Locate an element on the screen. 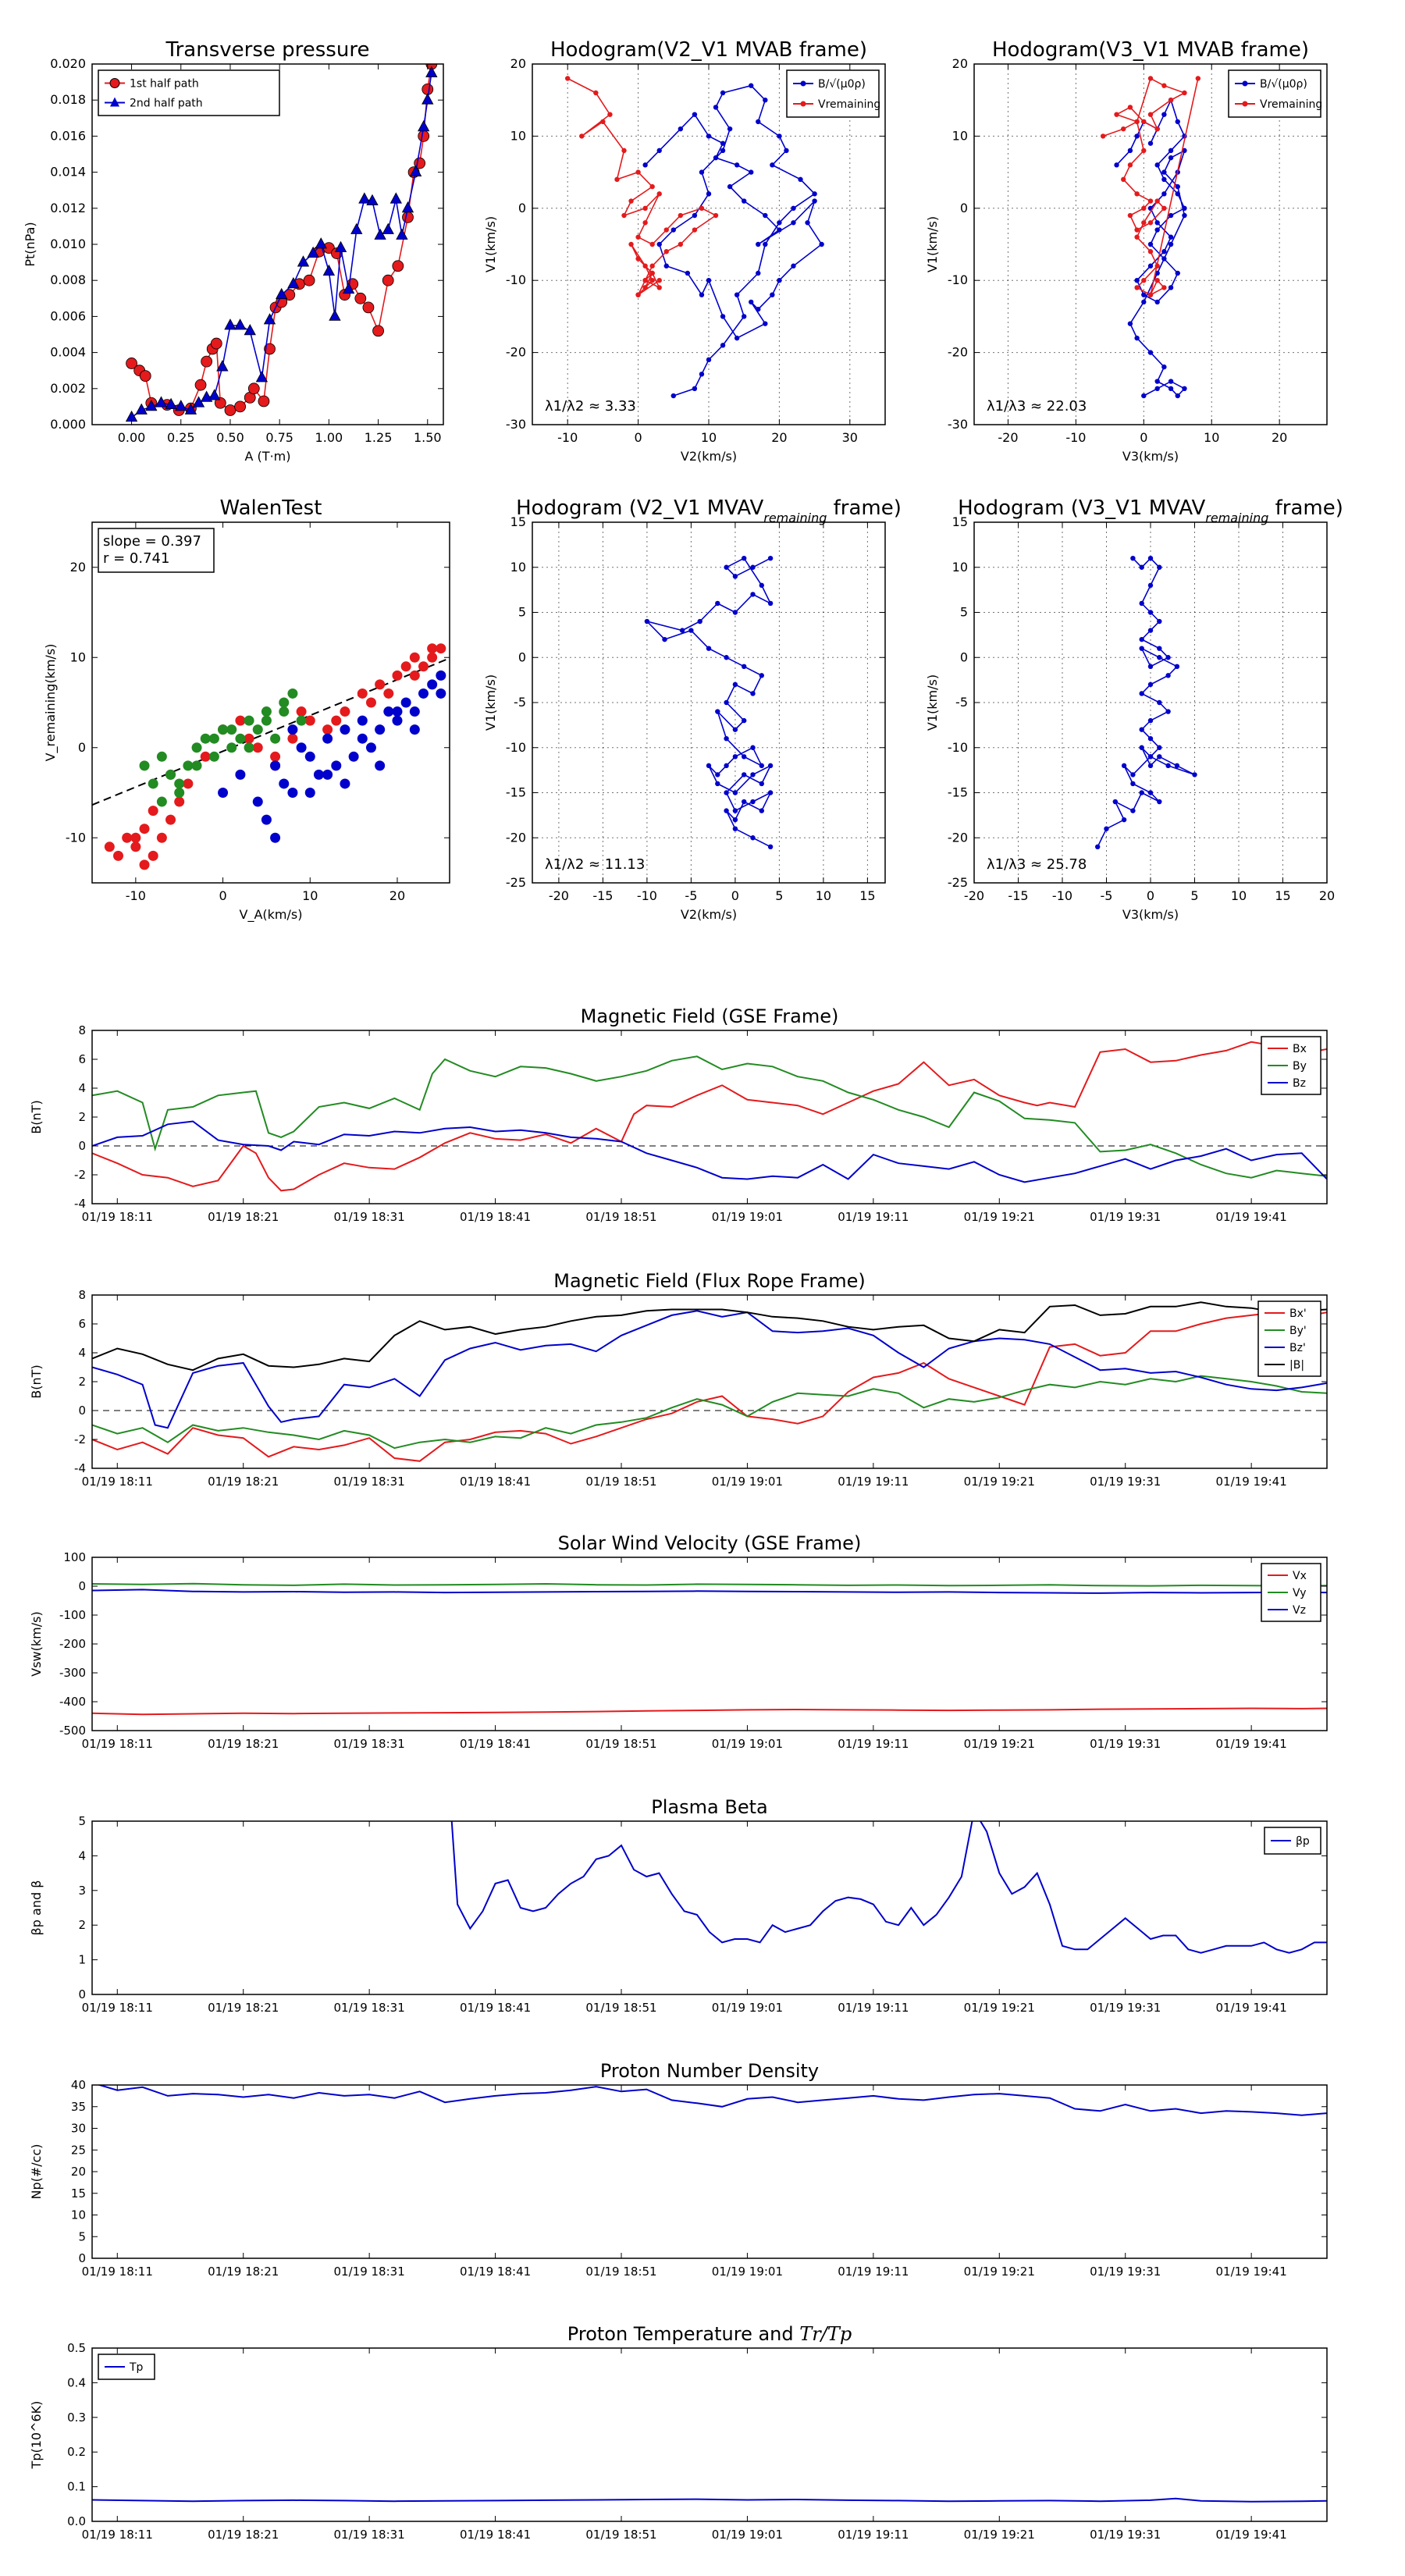 The image size is (1405, 2576). y-tick-label: -15 is located at coordinates (516, 792).